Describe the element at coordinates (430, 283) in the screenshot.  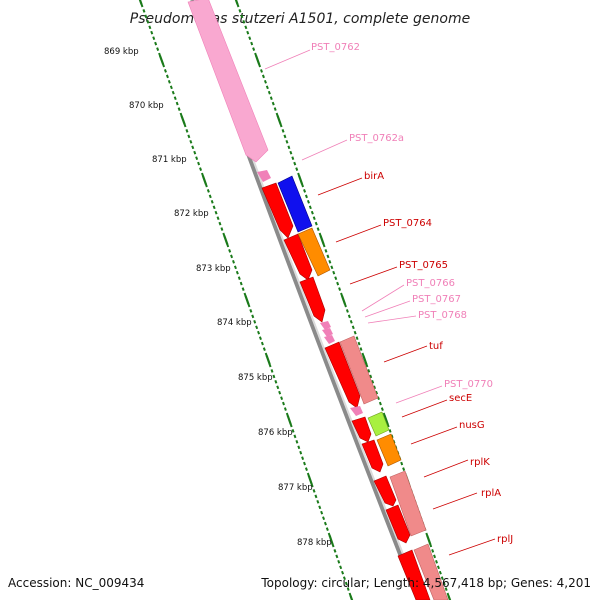
I see `gene-label: PST_0766` at that location.